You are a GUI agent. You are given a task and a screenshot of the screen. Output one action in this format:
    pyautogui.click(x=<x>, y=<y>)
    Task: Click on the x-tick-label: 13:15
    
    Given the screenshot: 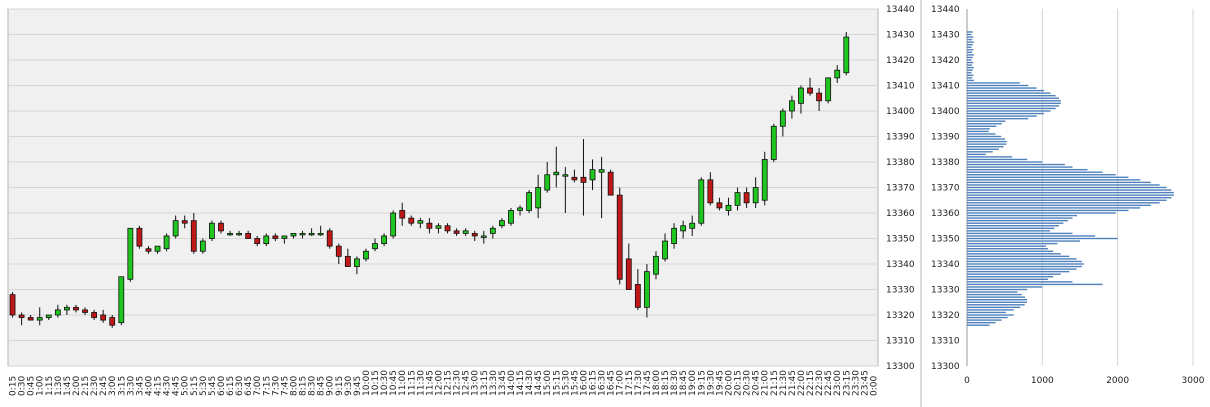 What is the action you would take?
    pyautogui.click(x=485, y=383)
    